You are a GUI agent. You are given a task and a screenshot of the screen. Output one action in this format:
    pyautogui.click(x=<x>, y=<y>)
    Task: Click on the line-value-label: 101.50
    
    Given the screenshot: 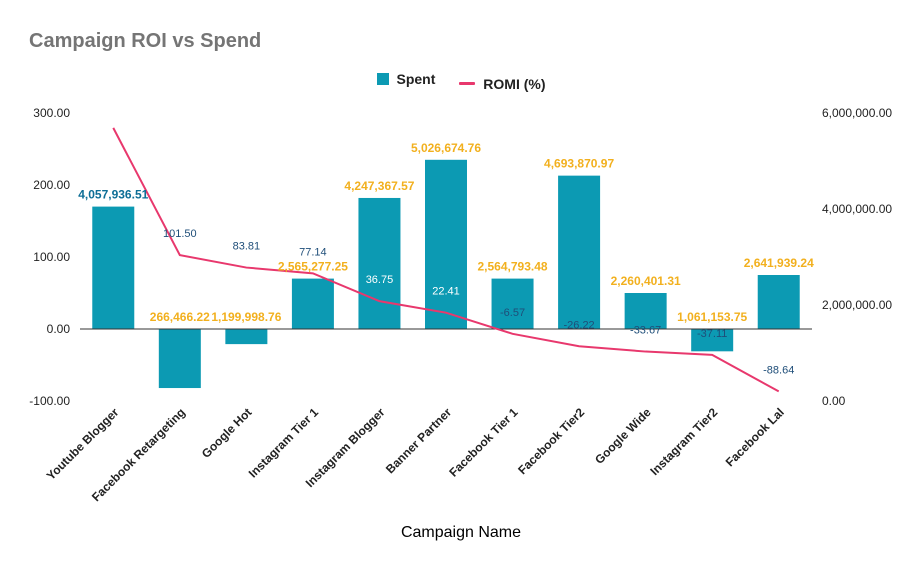 What is the action you would take?
    pyautogui.click(x=180, y=234)
    